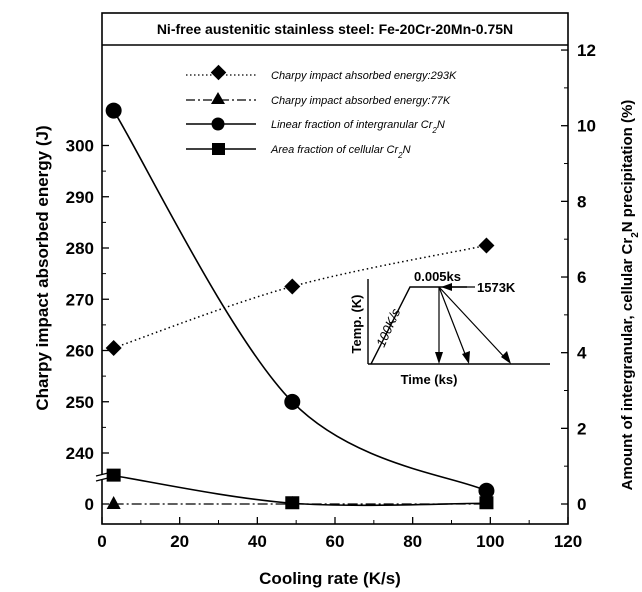  I want to click on inset-temp-label: 1573K, so click(496, 287).